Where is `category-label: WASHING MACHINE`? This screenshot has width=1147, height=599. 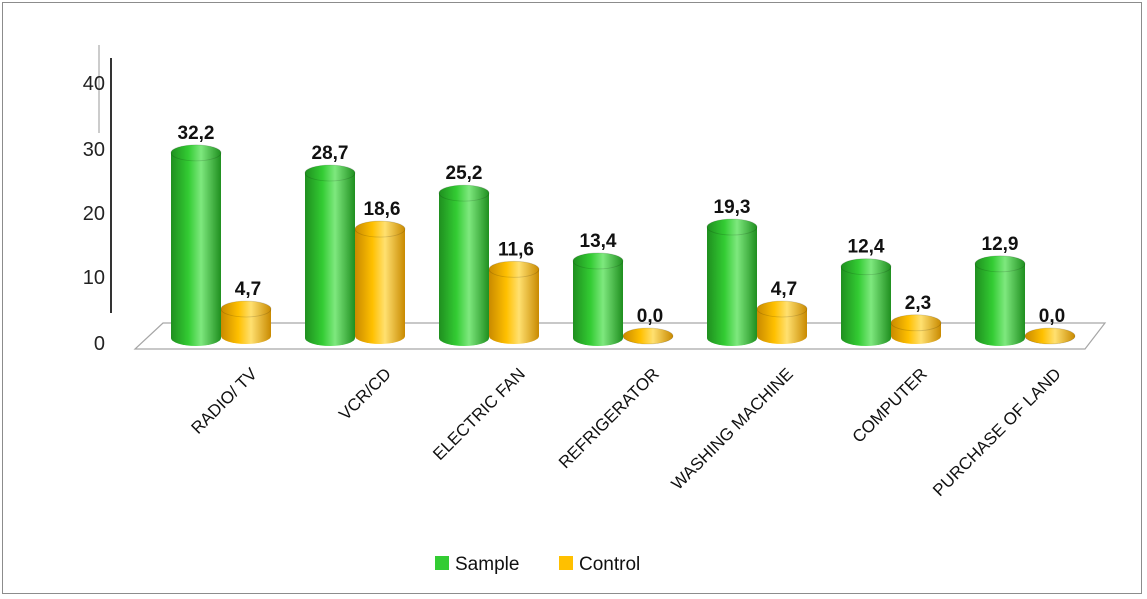
category-label: WASHING MACHINE is located at coordinates (732, 428).